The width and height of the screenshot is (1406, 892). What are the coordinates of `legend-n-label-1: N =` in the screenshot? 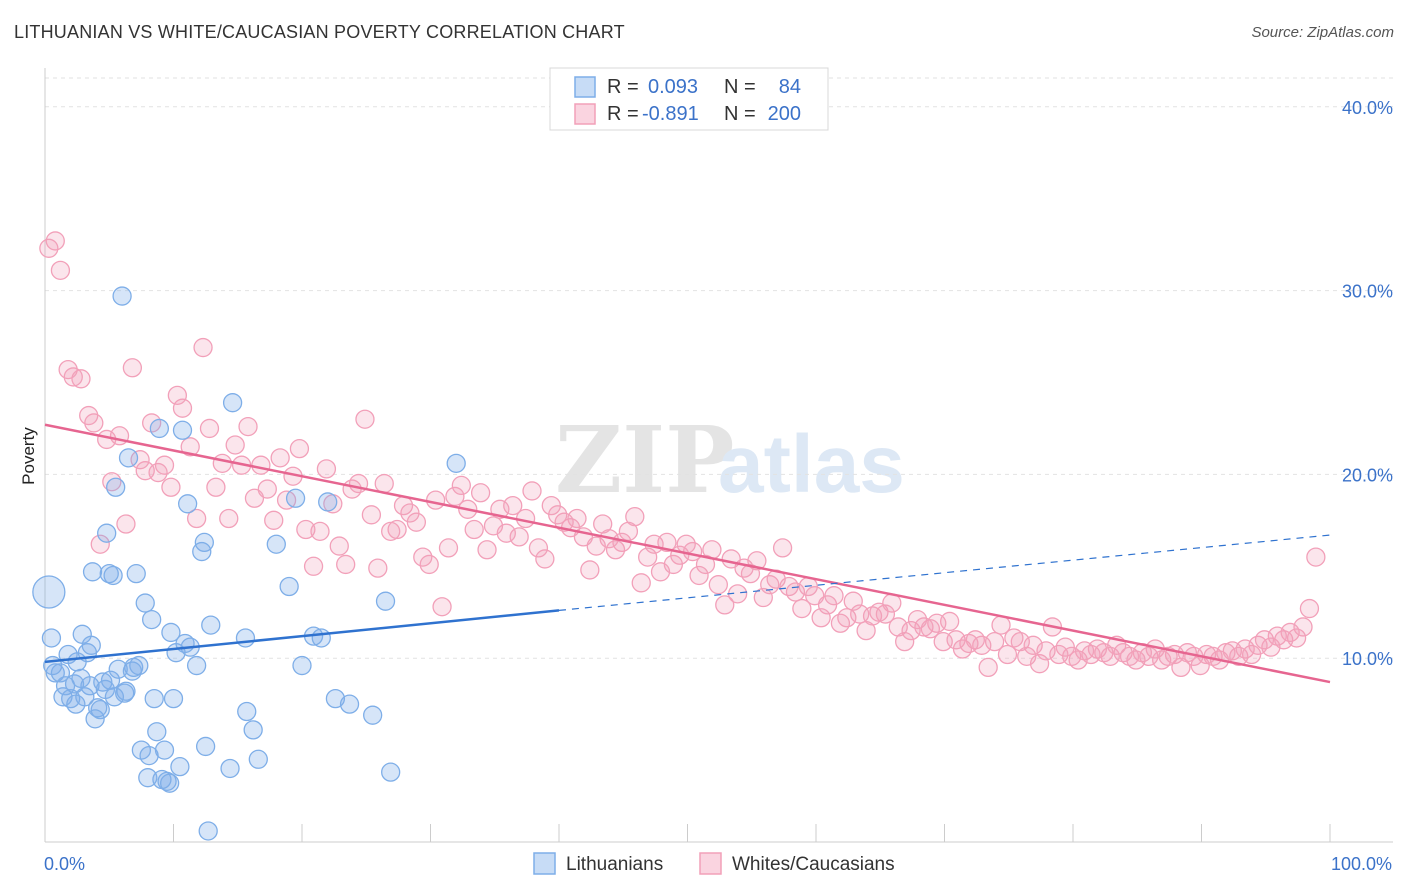 It's located at (740, 87).